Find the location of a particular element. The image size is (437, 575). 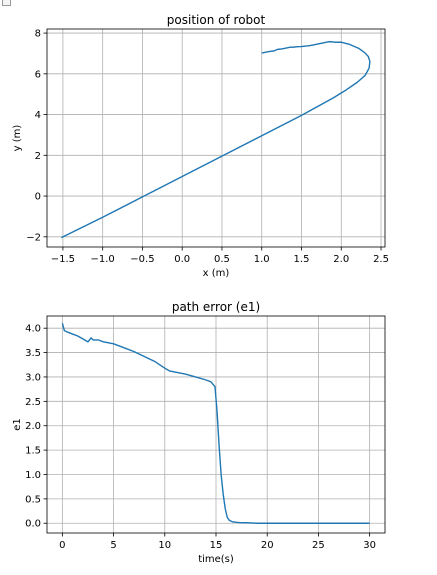

x-tick-label: 0 is located at coordinates (62, 545).